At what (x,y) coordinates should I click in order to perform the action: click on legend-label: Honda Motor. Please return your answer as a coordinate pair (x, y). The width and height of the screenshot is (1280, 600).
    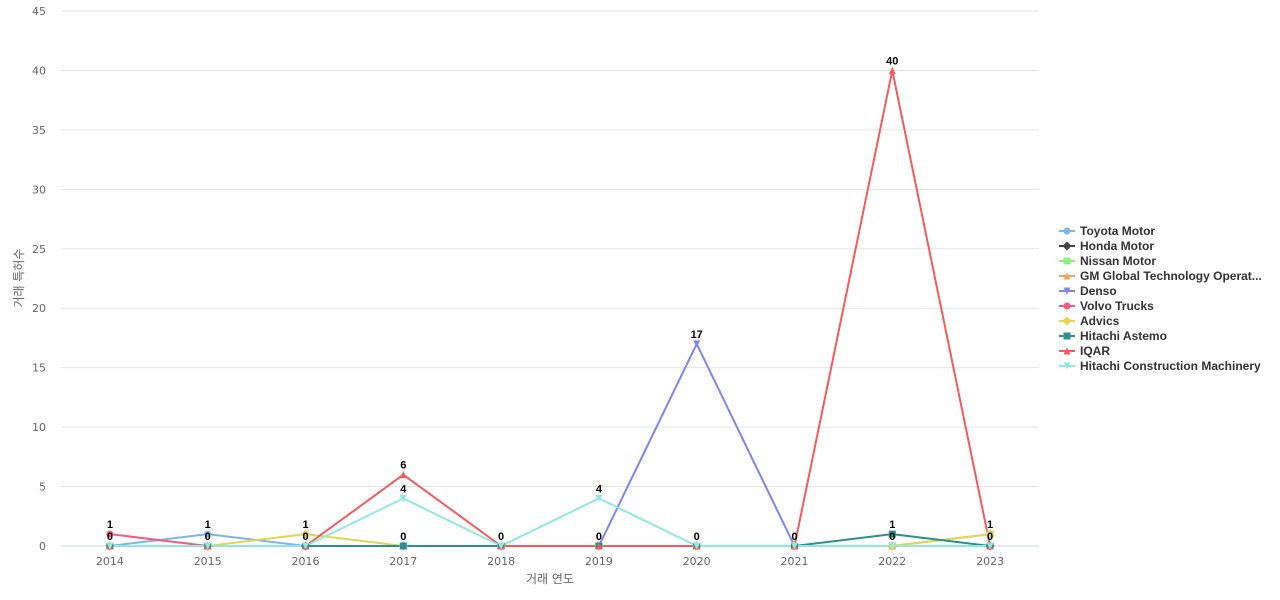
    Looking at the image, I should click on (1117, 246).